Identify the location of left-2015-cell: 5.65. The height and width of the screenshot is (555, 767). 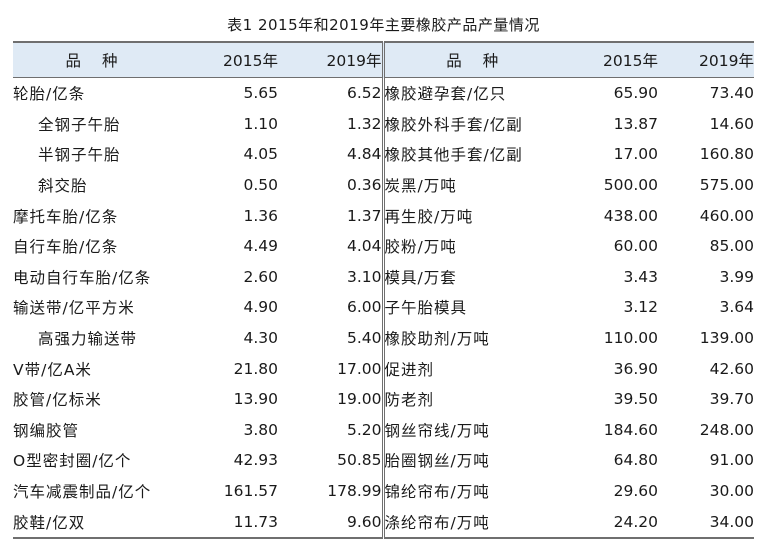
(260, 93).